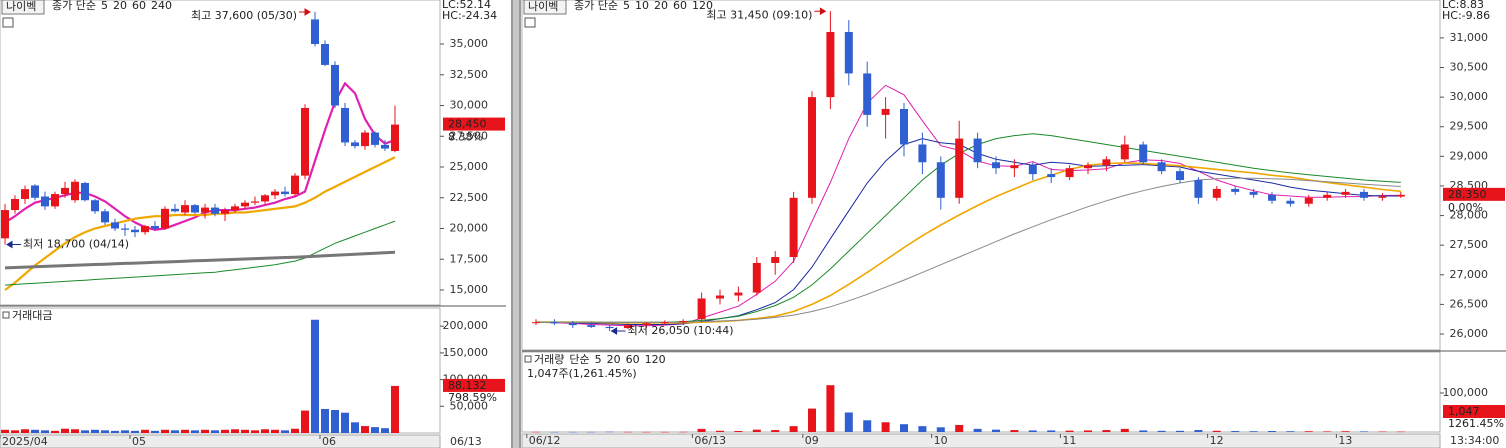 The image size is (1506, 448). Describe the element at coordinates (545, 440) in the screenshot. I see `x-tick-label: 06/12` at that location.